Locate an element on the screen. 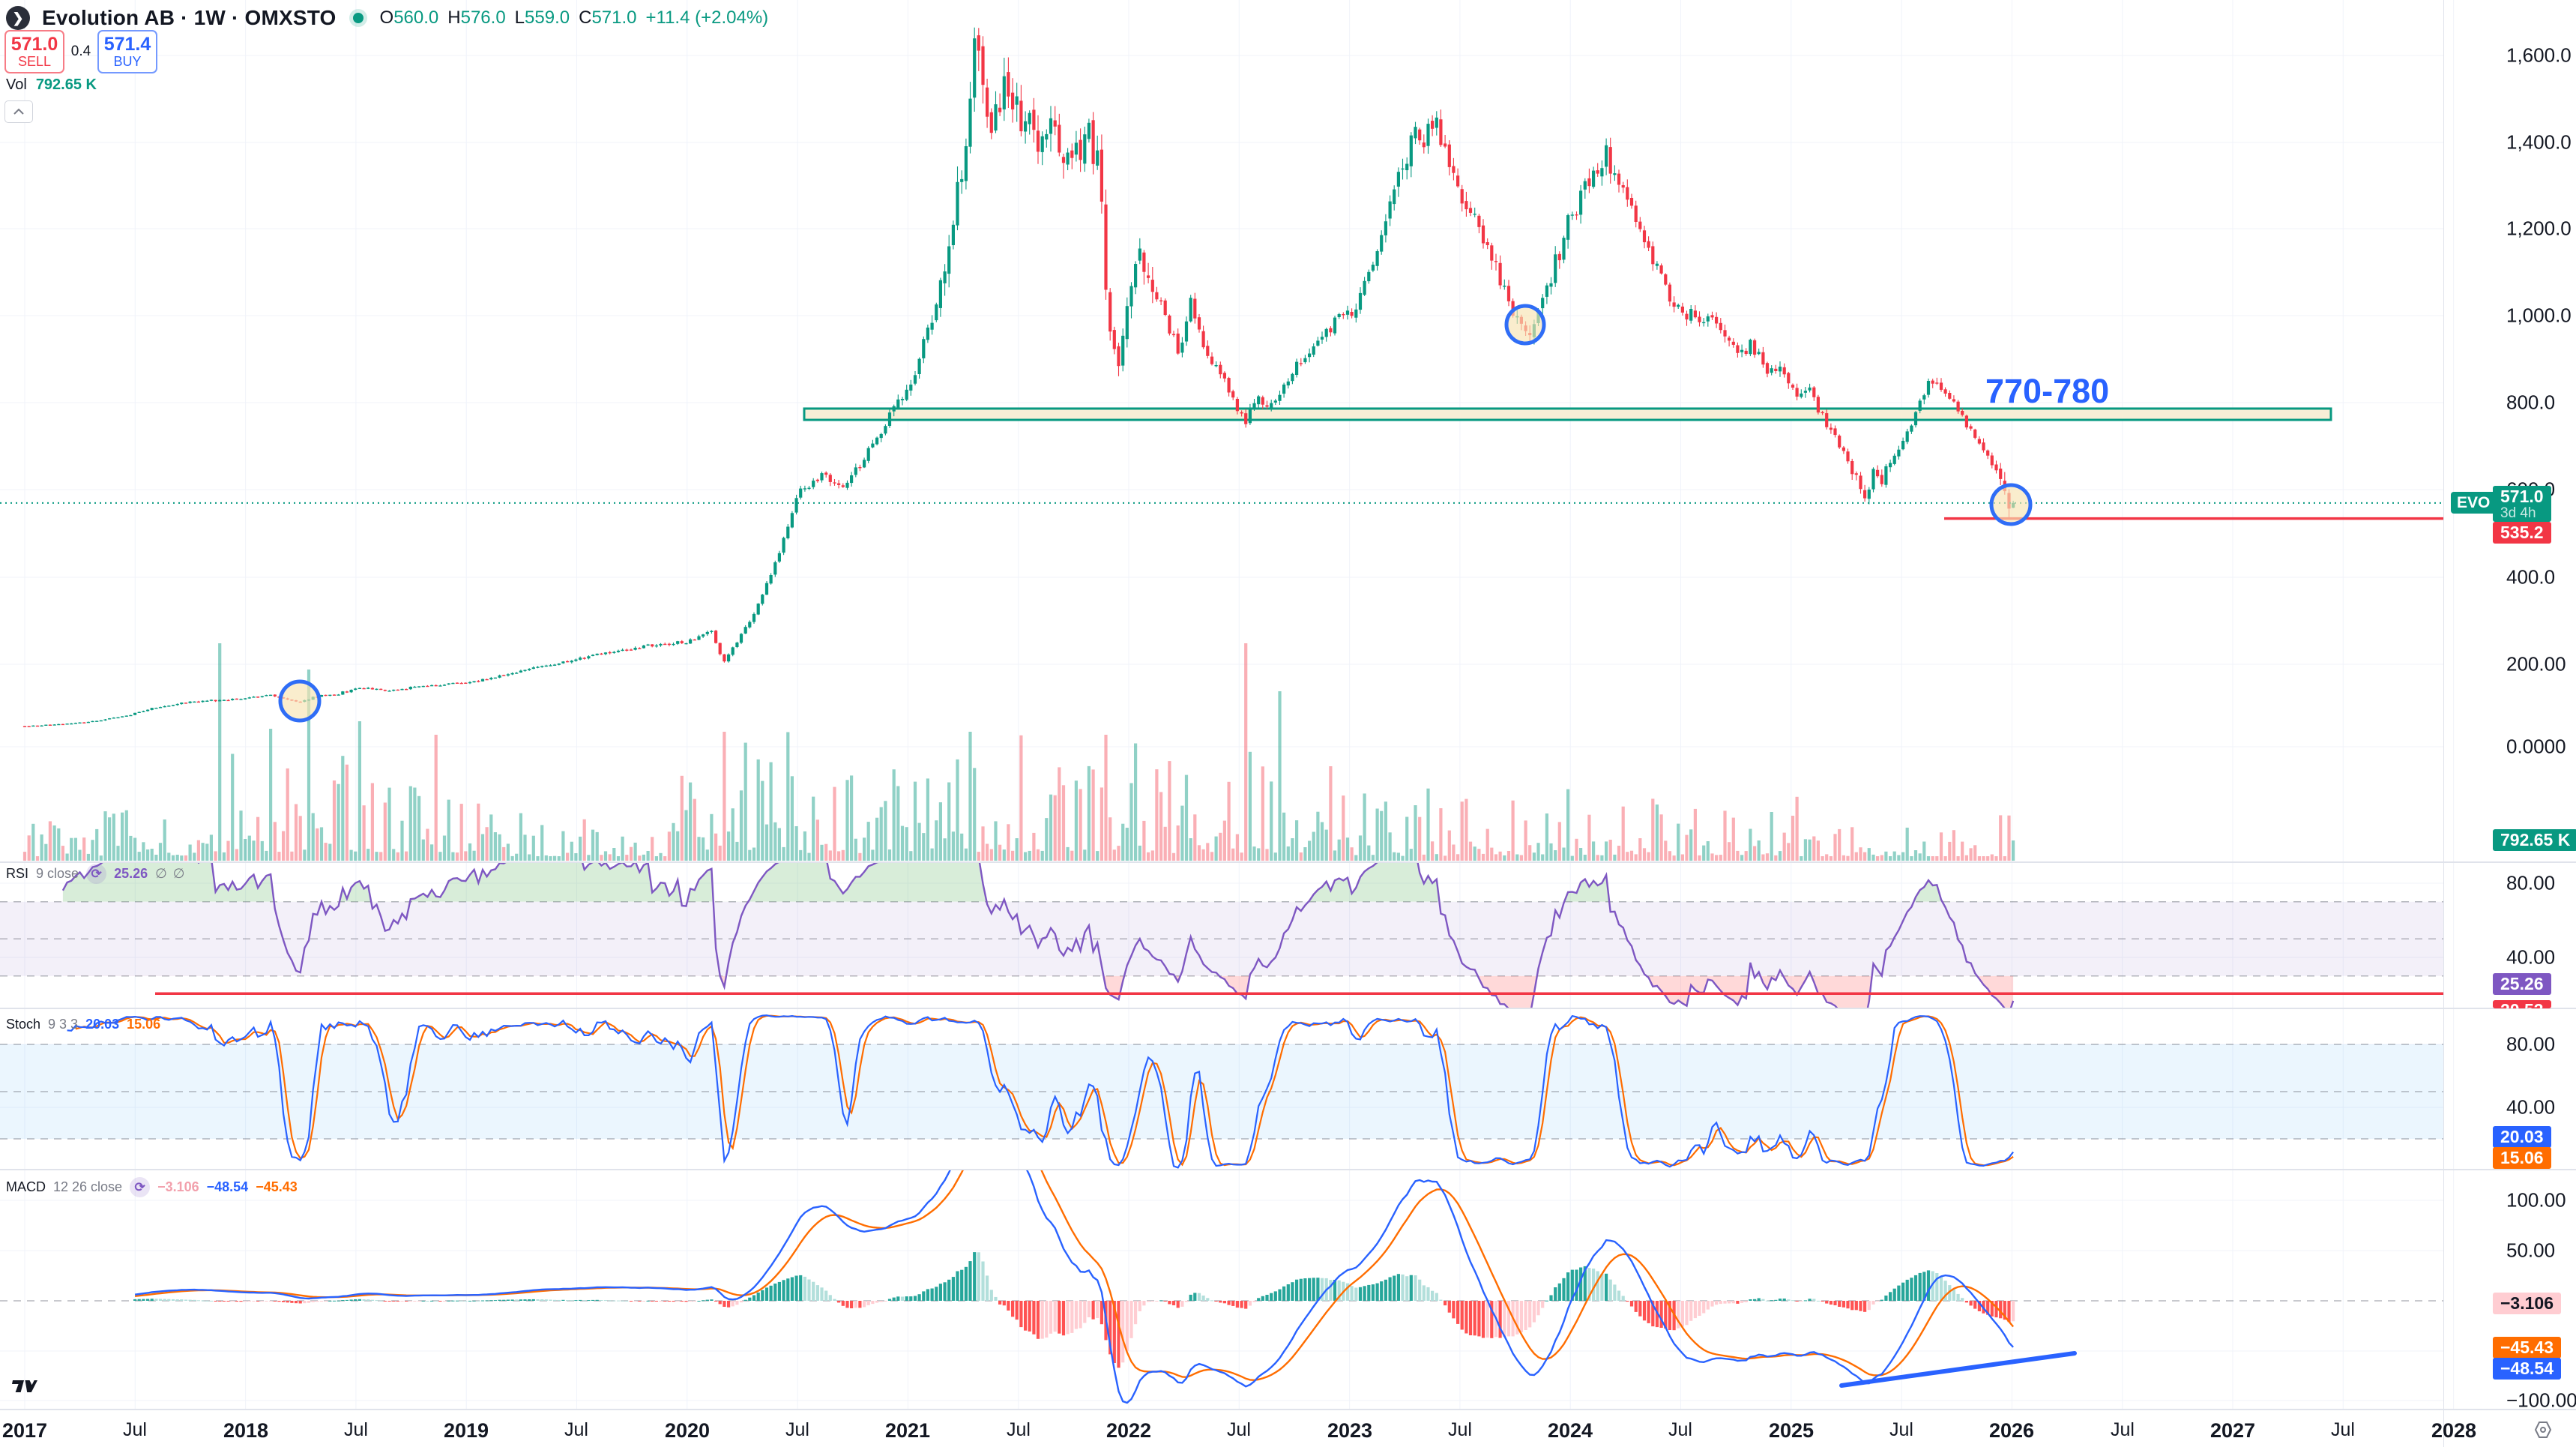 This screenshot has width=2576, height=1447. buy-label: BUY is located at coordinates (127, 61).